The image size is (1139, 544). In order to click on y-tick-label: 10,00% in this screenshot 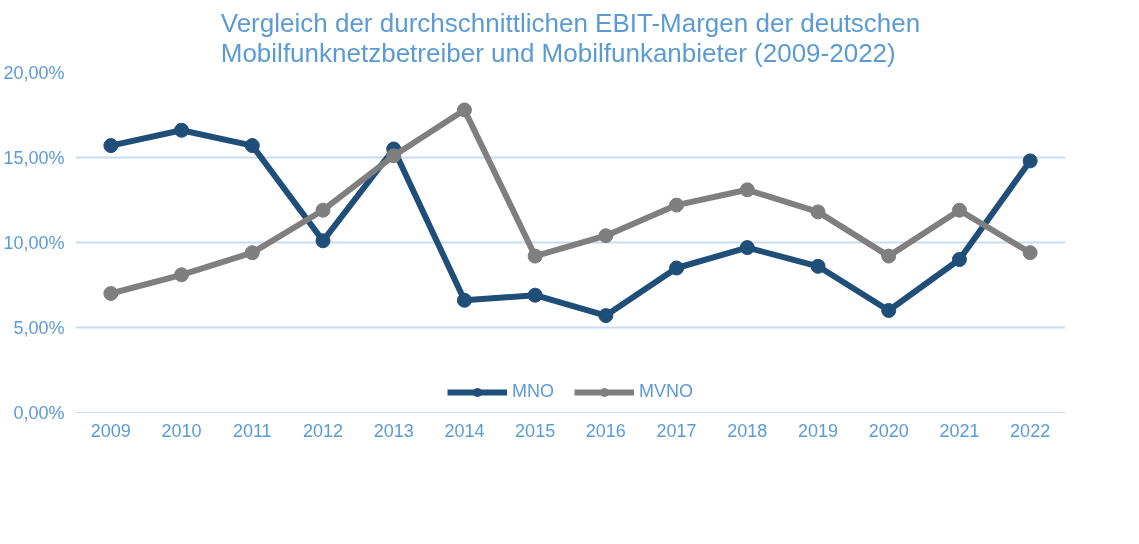, I will do `click(34, 242)`.